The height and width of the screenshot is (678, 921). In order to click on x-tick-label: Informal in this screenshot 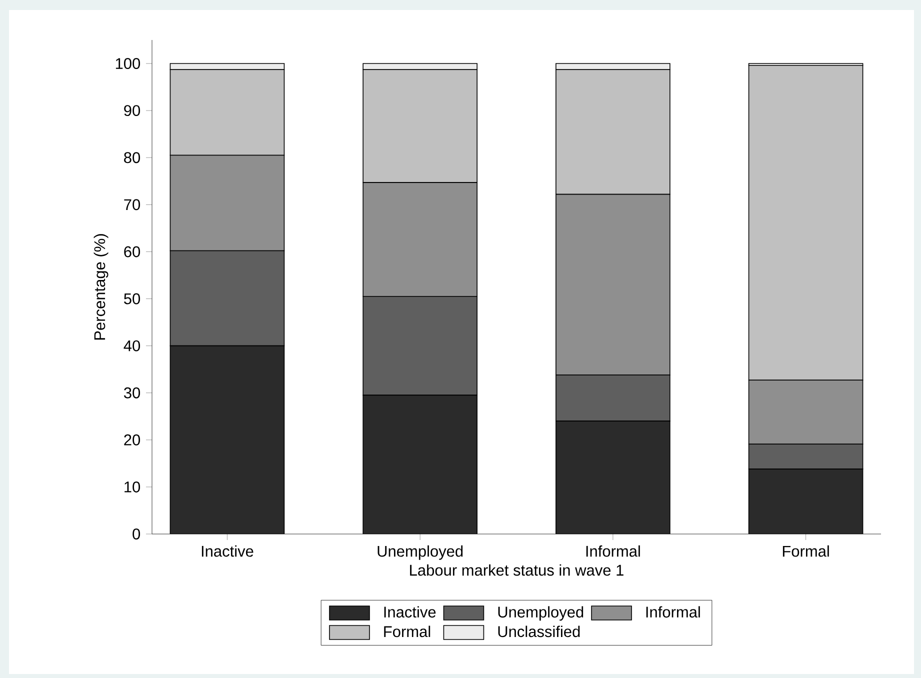, I will do `click(613, 551)`.